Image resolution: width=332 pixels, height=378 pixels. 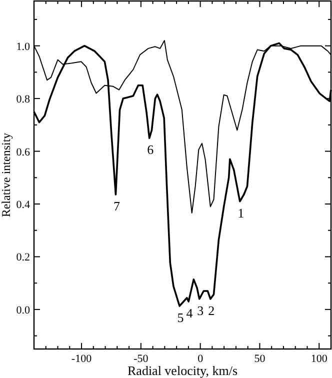 I want to click on y-tick-label: 0.0, so click(x=23, y=310).